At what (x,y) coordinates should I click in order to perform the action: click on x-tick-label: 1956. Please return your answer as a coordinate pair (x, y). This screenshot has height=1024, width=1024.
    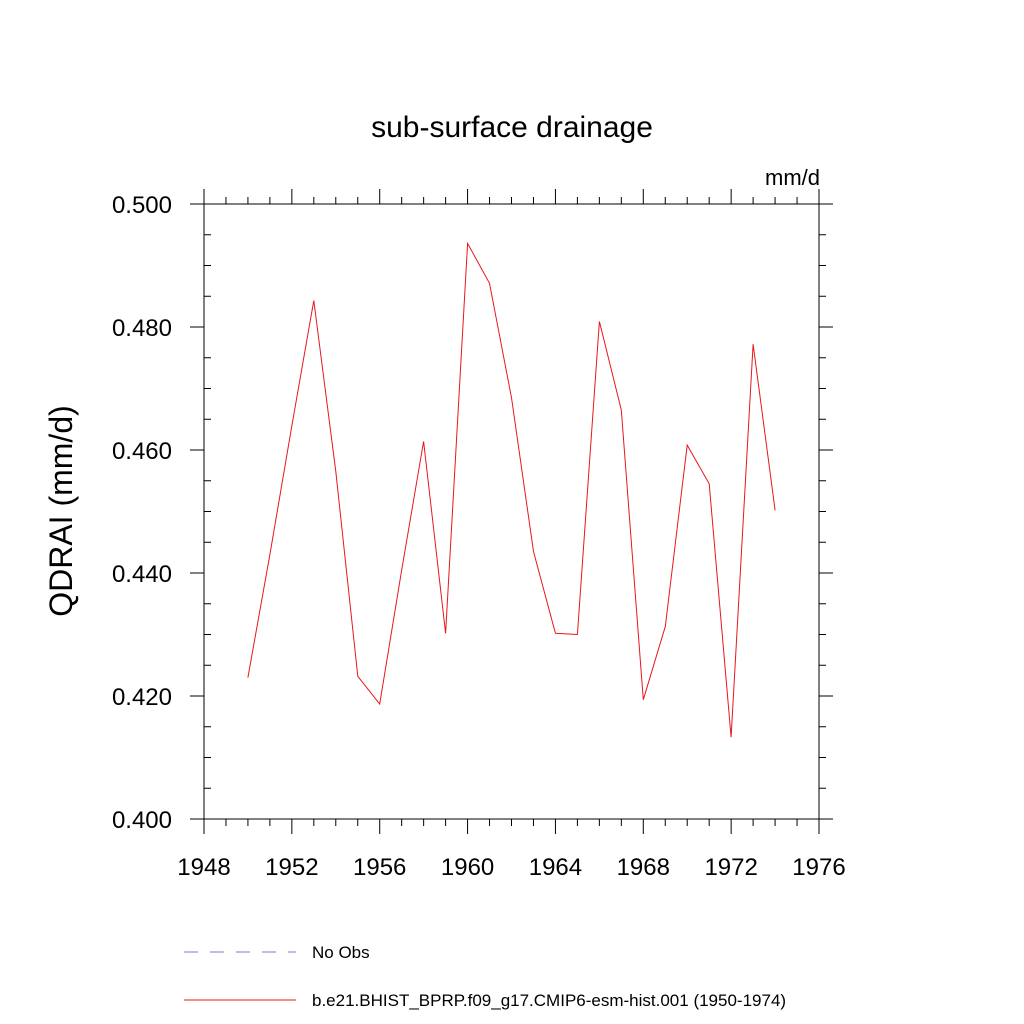
    Looking at the image, I should click on (379, 867).